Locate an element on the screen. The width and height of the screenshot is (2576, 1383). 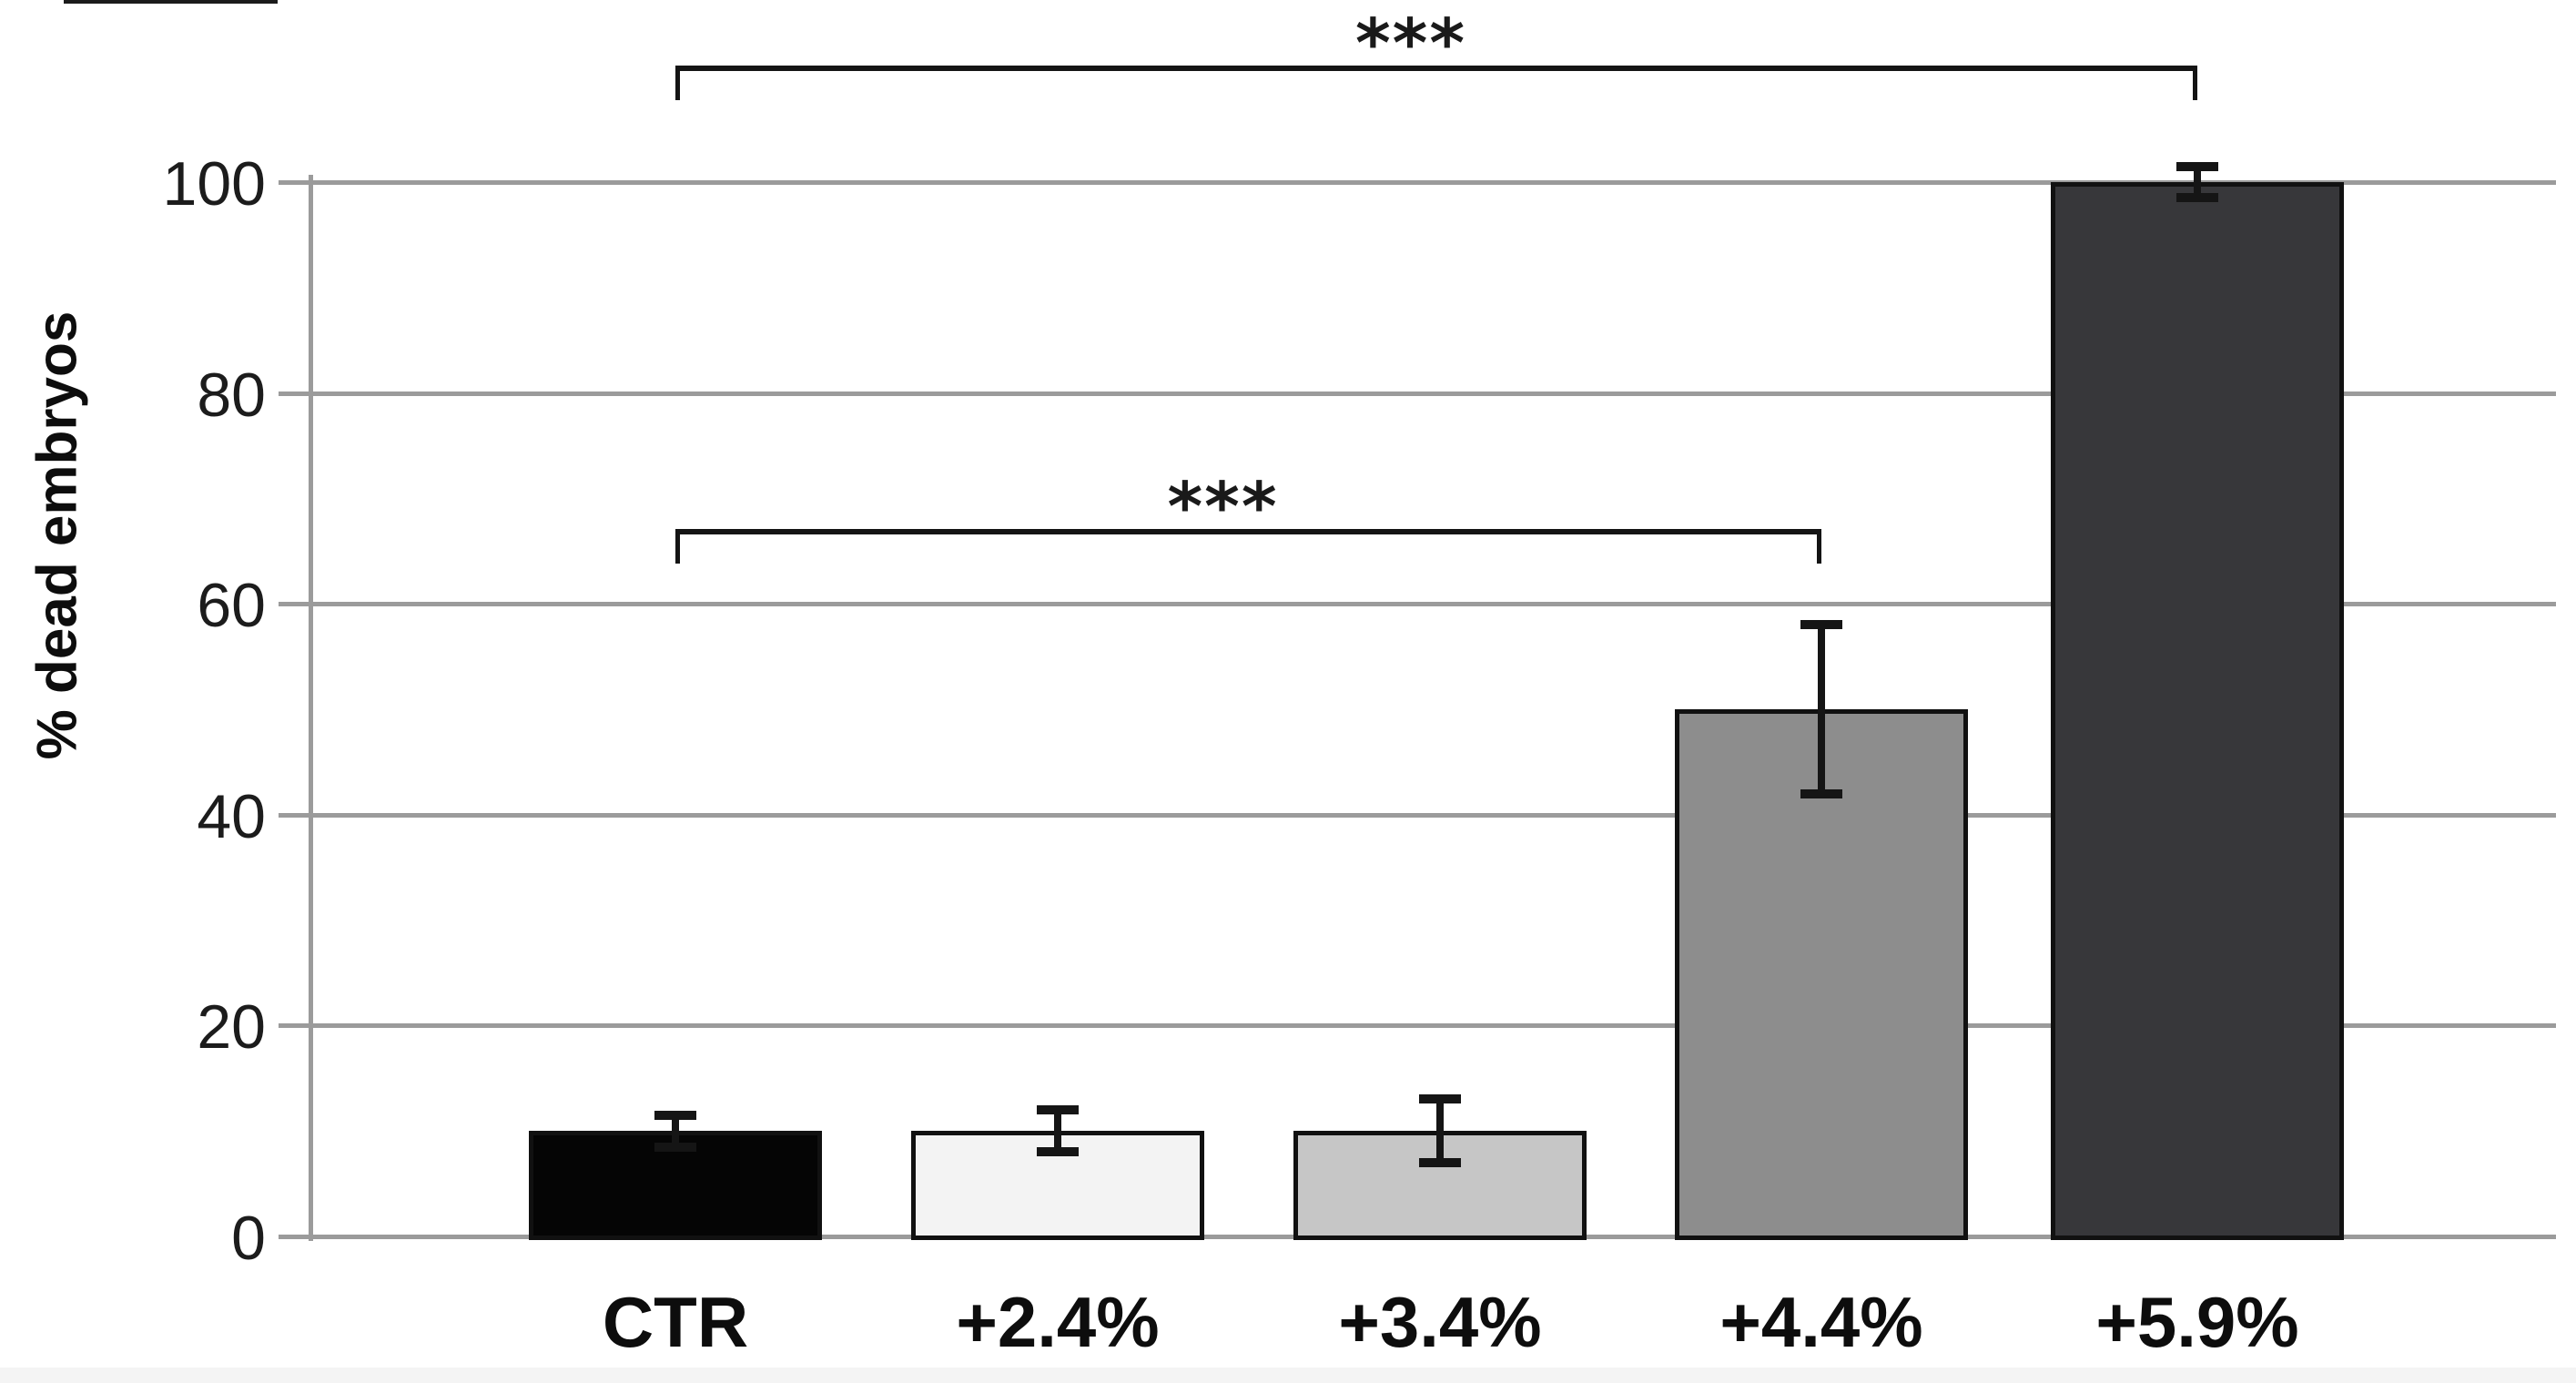
x-tick-label: +3.4% is located at coordinates (1440, 1322).